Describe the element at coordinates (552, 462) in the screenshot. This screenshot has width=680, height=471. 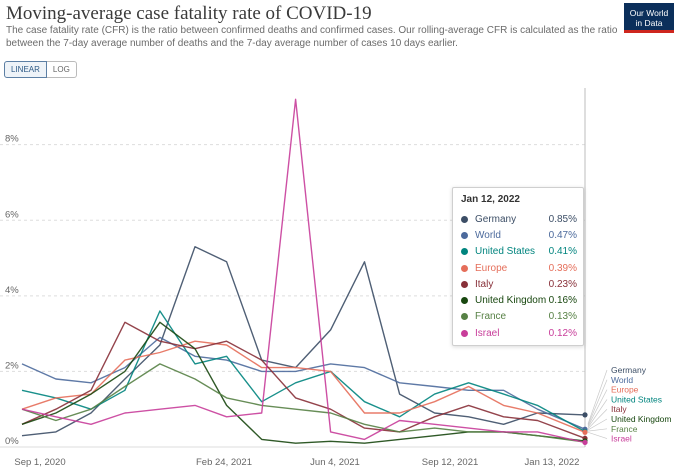
I see `x-tick-label: Jan 13, 2022` at that location.